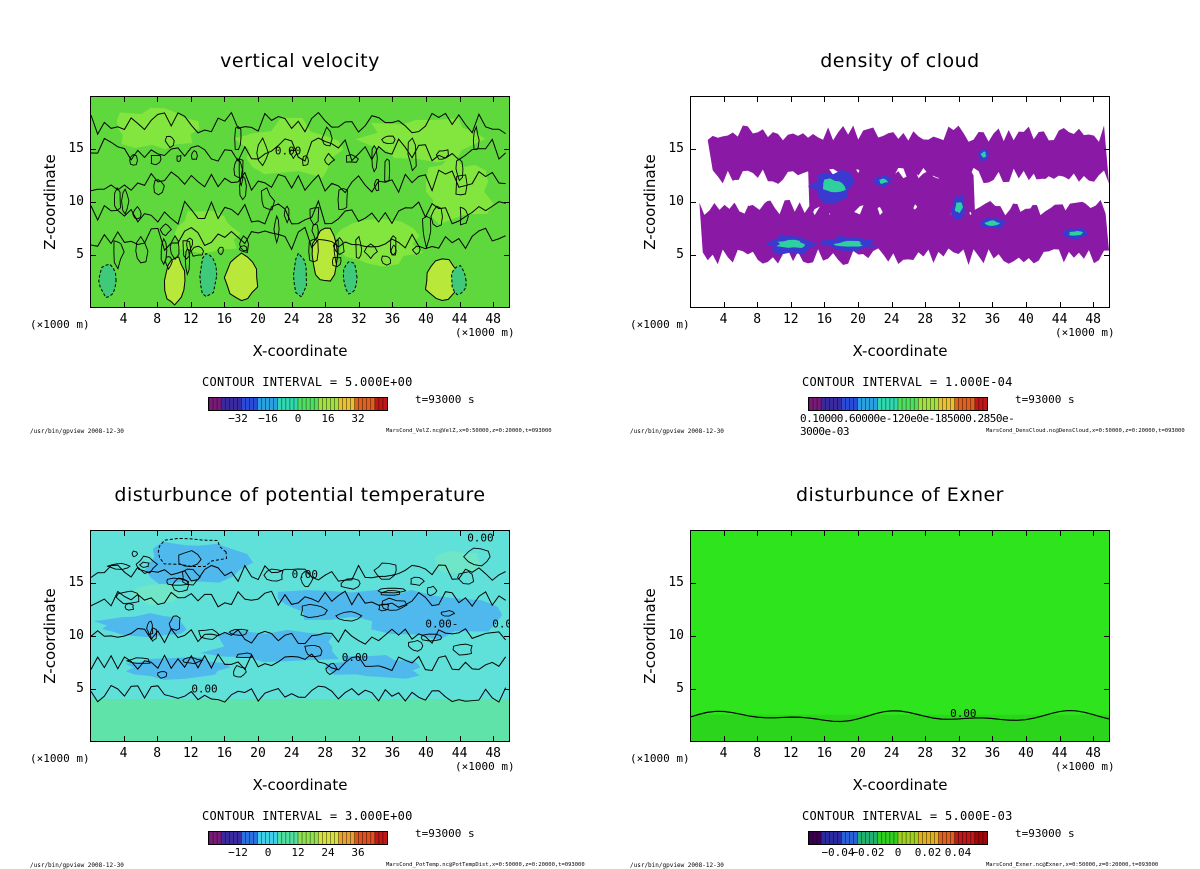 Image resolution: width=1200 pixels, height=869 pixels. What do you see at coordinates (900, 785) in the screenshot?
I see `x-axis-label: X-coordinate` at bounding box center [900, 785].